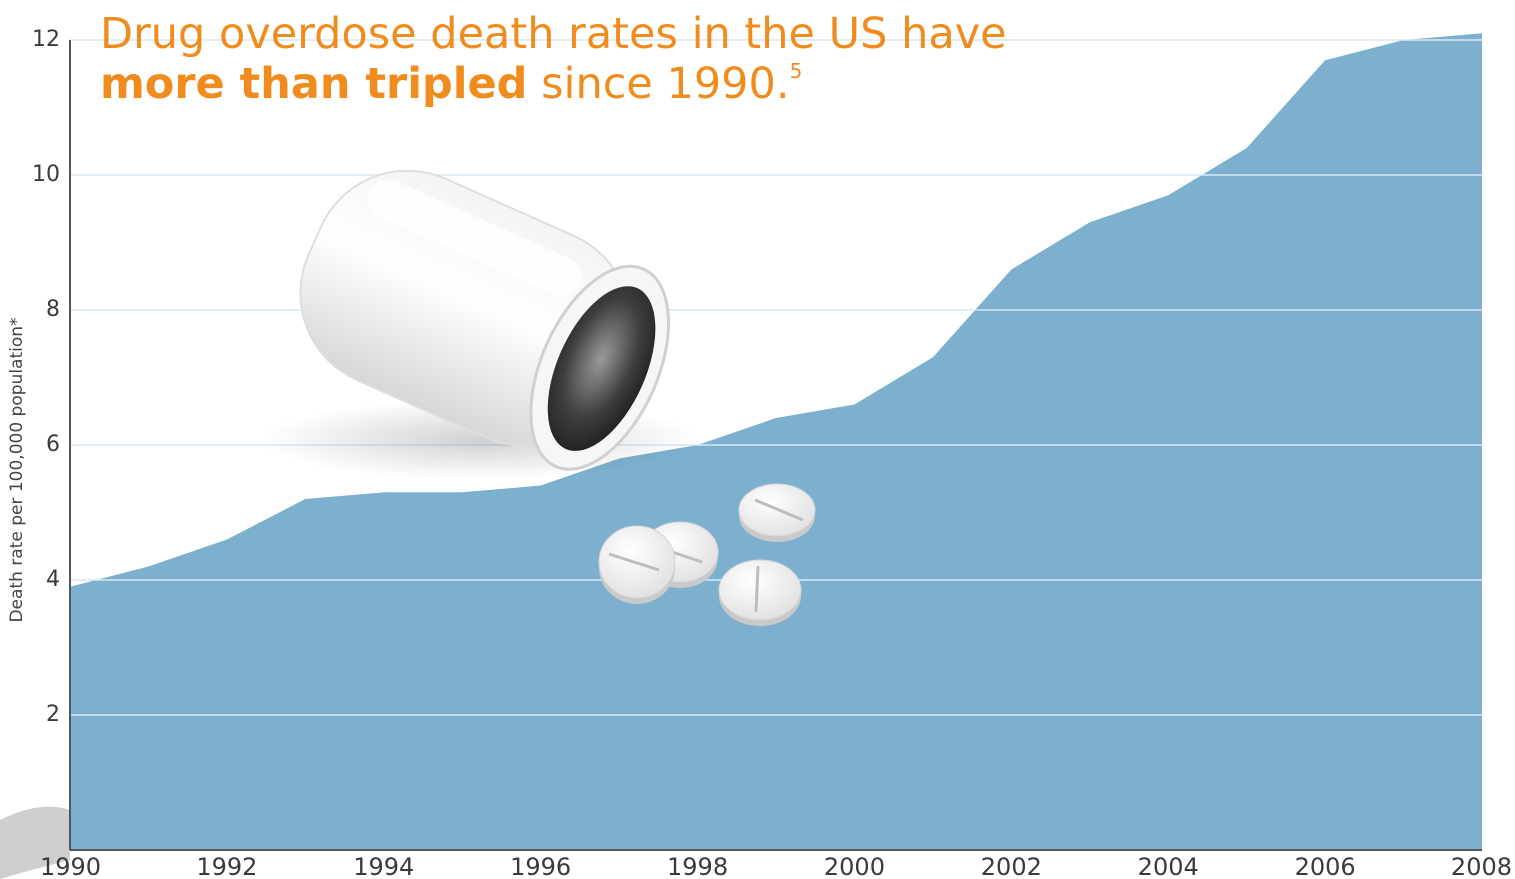 The height and width of the screenshot is (879, 1515). I want to click on y-tick-label-12: 12, so click(46, 39).